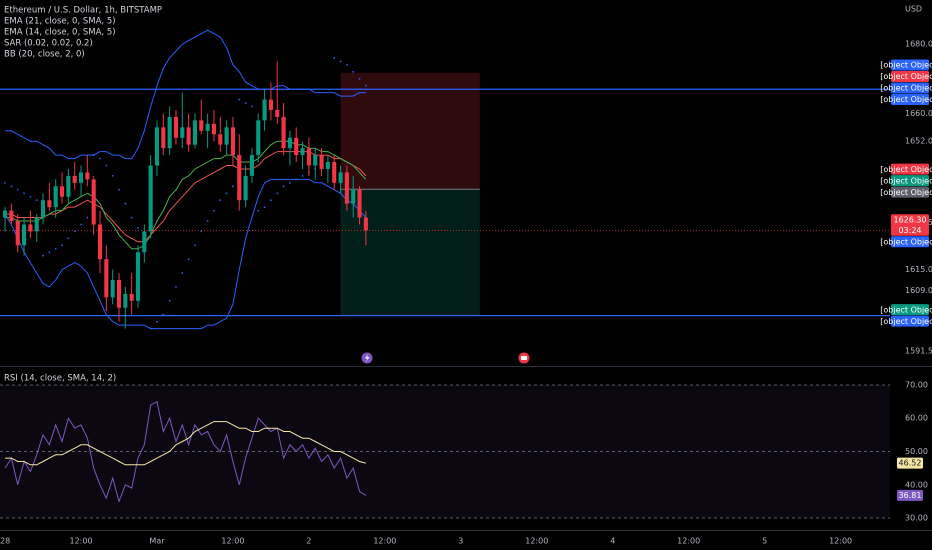 The image size is (932, 550). What do you see at coordinates (157, 541) in the screenshot?
I see `x-tick-label: Mar` at bounding box center [157, 541].